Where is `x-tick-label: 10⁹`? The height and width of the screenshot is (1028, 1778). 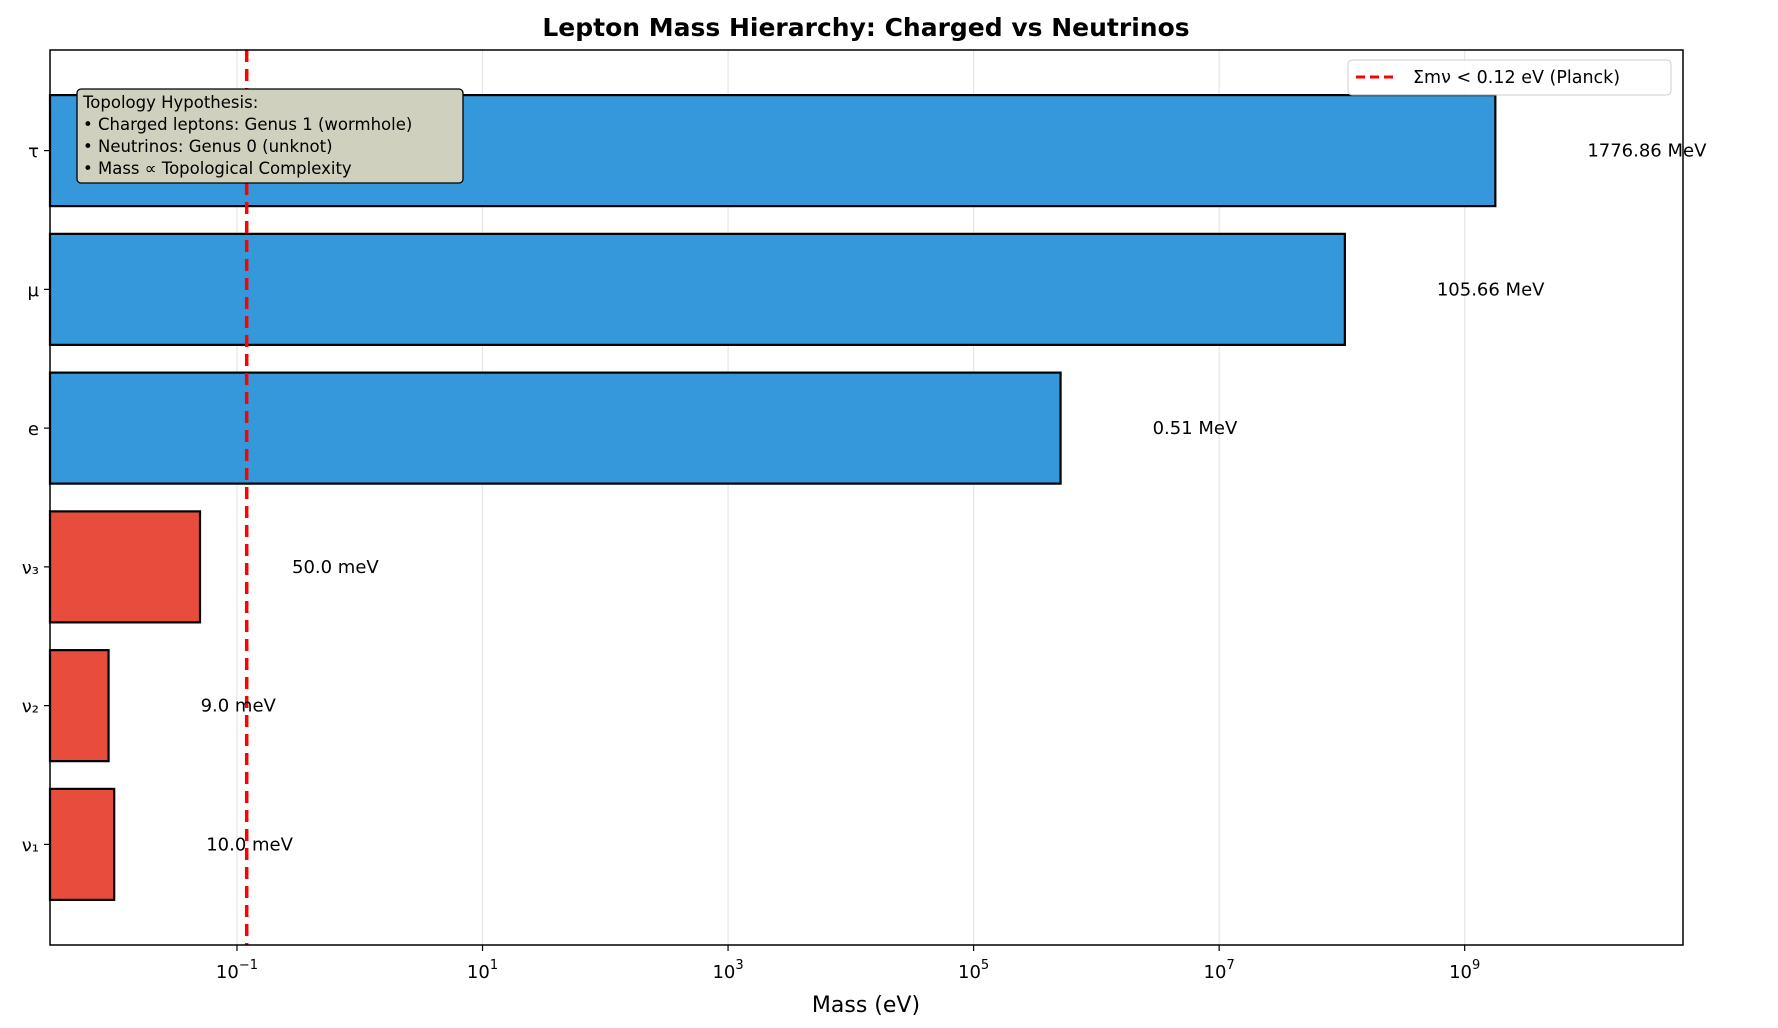 x-tick-label: 10⁹ is located at coordinates (1464, 970).